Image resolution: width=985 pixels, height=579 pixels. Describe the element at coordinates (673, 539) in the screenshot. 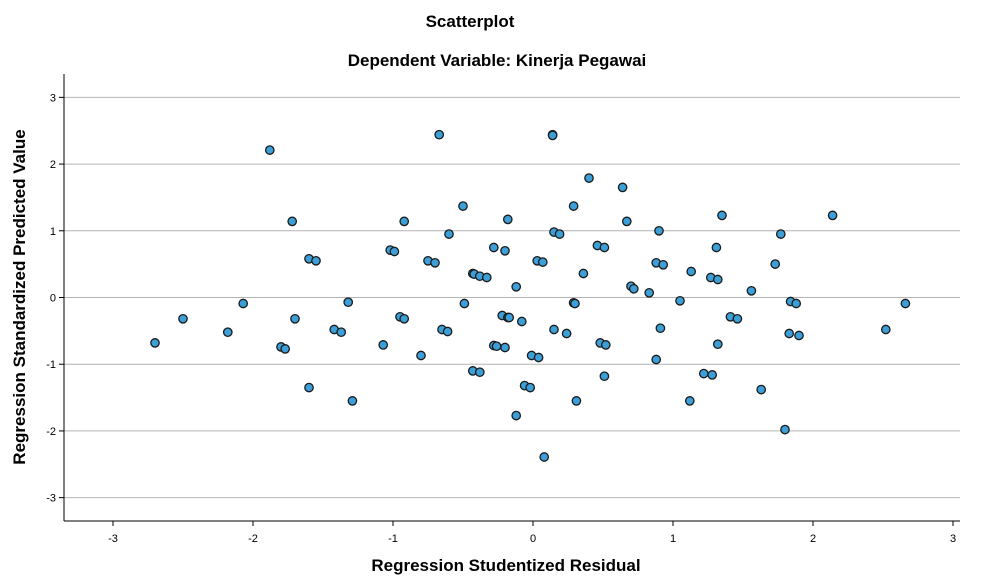

I see `x-tick-label: 1` at that location.